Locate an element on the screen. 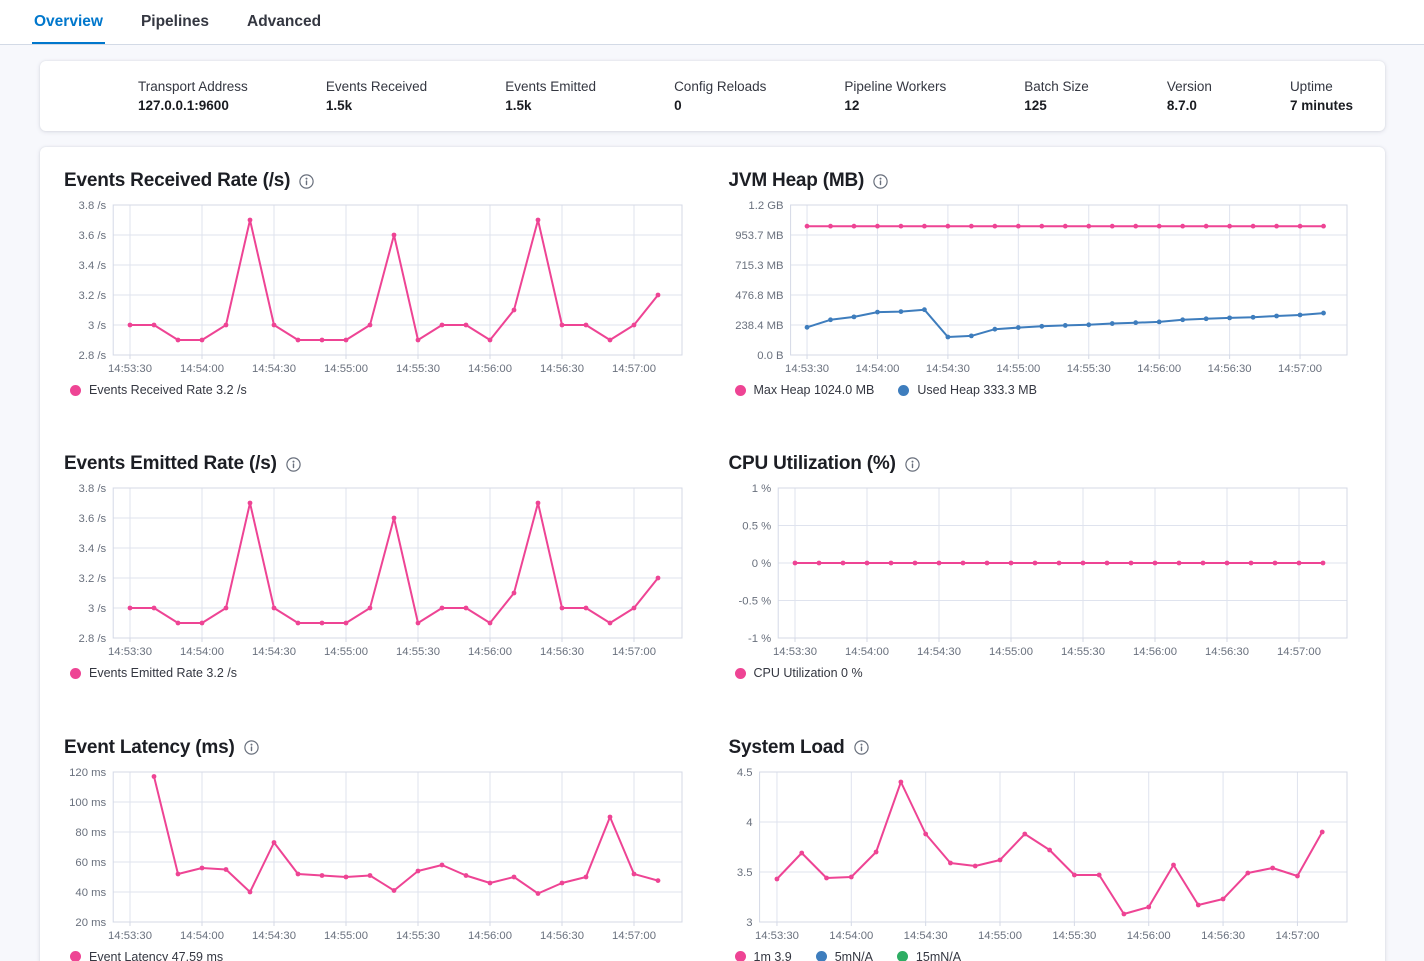 The height and width of the screenshot is (961, 1424). legend-item-cpu-utilization-0: CPU Utilization 0 % is located at coordinates (798, 673).